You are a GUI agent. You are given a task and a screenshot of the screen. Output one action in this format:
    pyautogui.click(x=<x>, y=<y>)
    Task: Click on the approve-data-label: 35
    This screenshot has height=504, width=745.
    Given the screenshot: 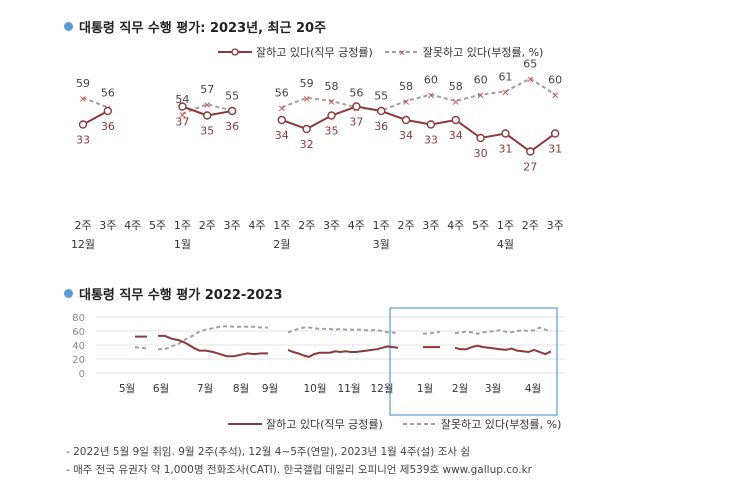 What is the action you would take?
    pyautogui.click(x=332, y=131)
    